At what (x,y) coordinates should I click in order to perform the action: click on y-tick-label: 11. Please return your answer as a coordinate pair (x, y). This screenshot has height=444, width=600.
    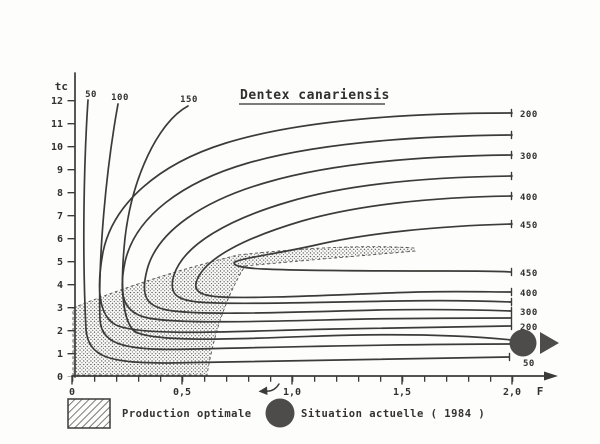
    Looking at the image, I should click on (57, 124).